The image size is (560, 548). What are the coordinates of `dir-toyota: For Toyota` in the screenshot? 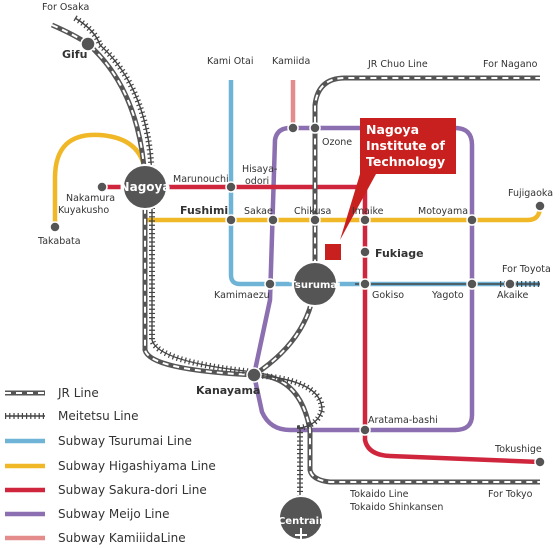 It's located at (526, 269).